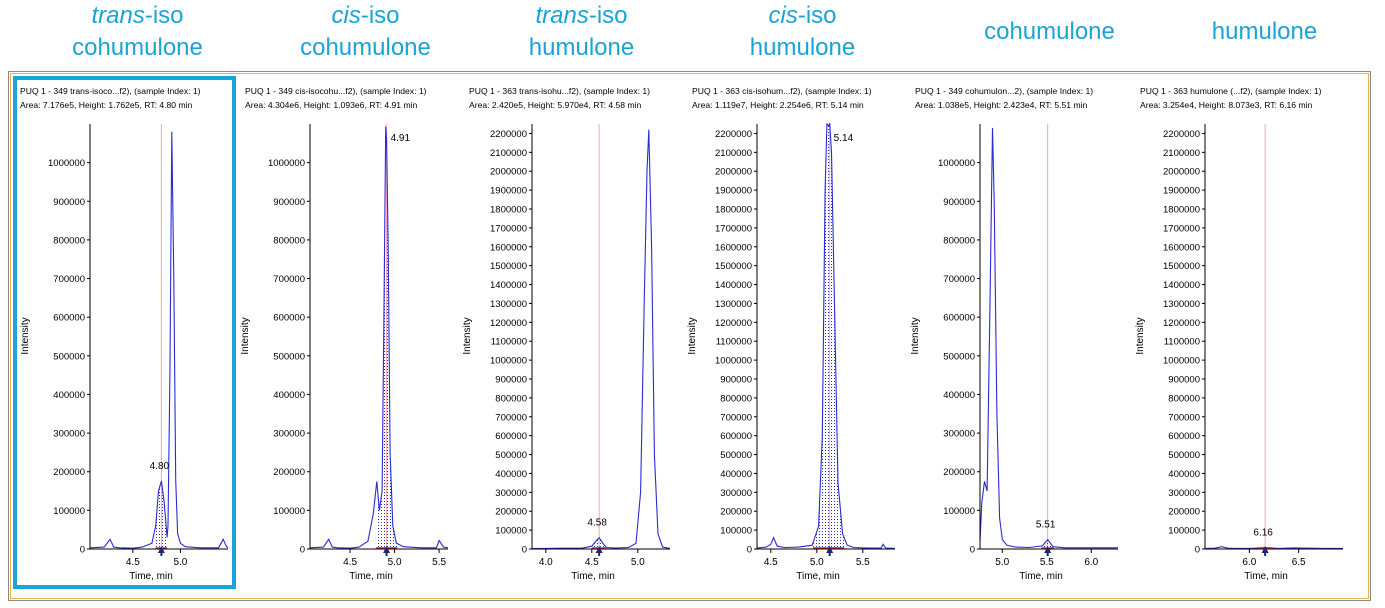  I want to click on y-tick-label: 1000000, so click(66, 163).